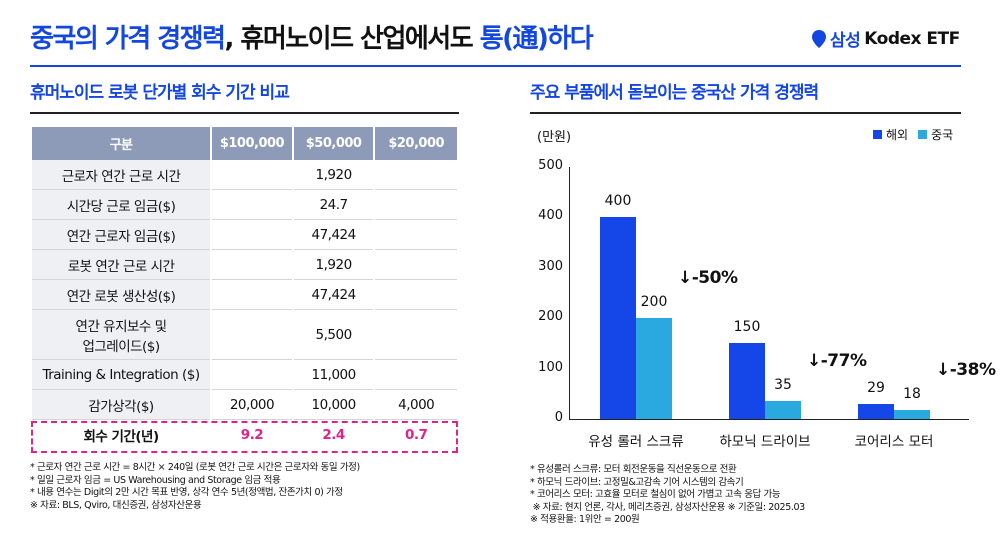 This screenshot has width=1001, height=538. I want to click on table-row: 연간 근로자 임금($) 47,424, so click(244, 235).